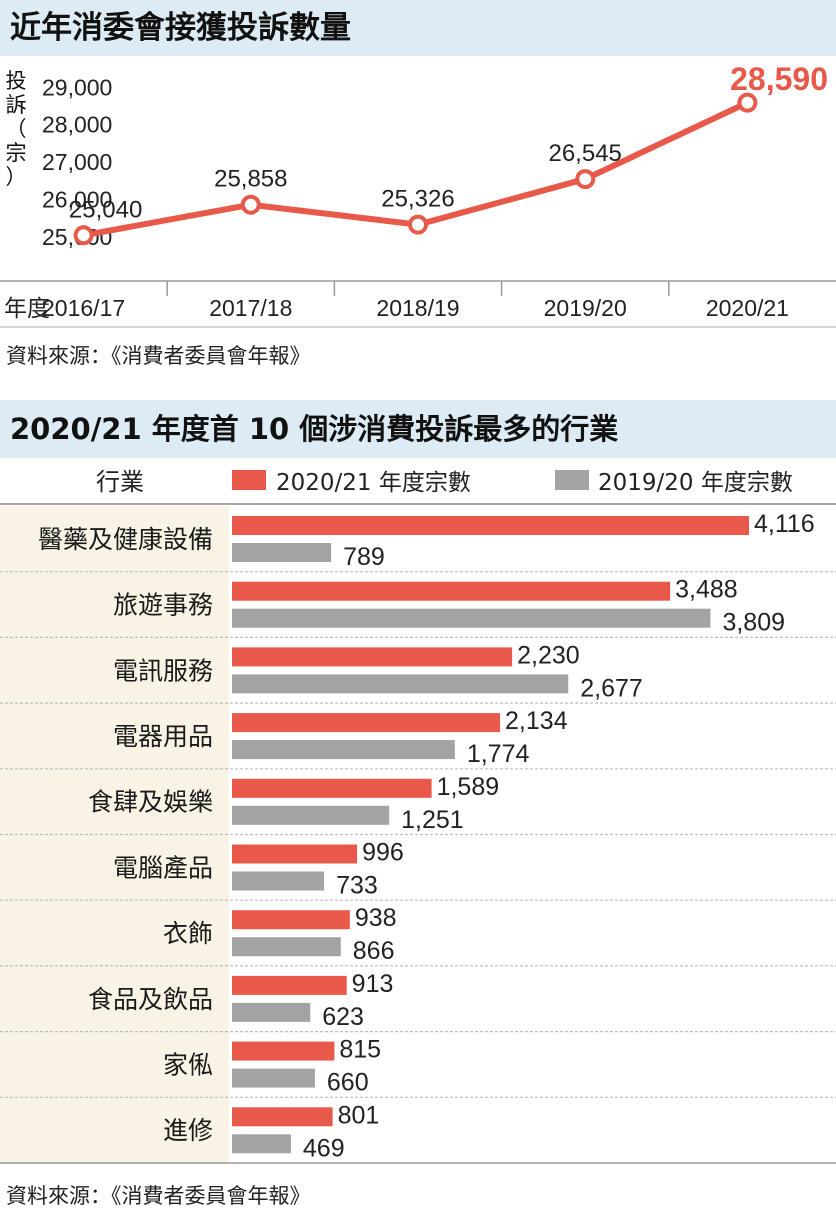  I want to click on y-tick-label: 29,000, so click(77, 87).